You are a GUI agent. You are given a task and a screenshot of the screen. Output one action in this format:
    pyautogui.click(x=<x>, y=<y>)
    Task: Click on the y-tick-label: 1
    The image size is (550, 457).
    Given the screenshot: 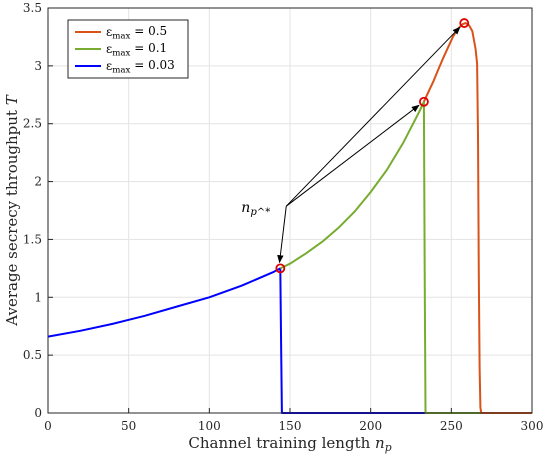 What is the action you would take?
    pyautogui.click(x=38, y=297)
    